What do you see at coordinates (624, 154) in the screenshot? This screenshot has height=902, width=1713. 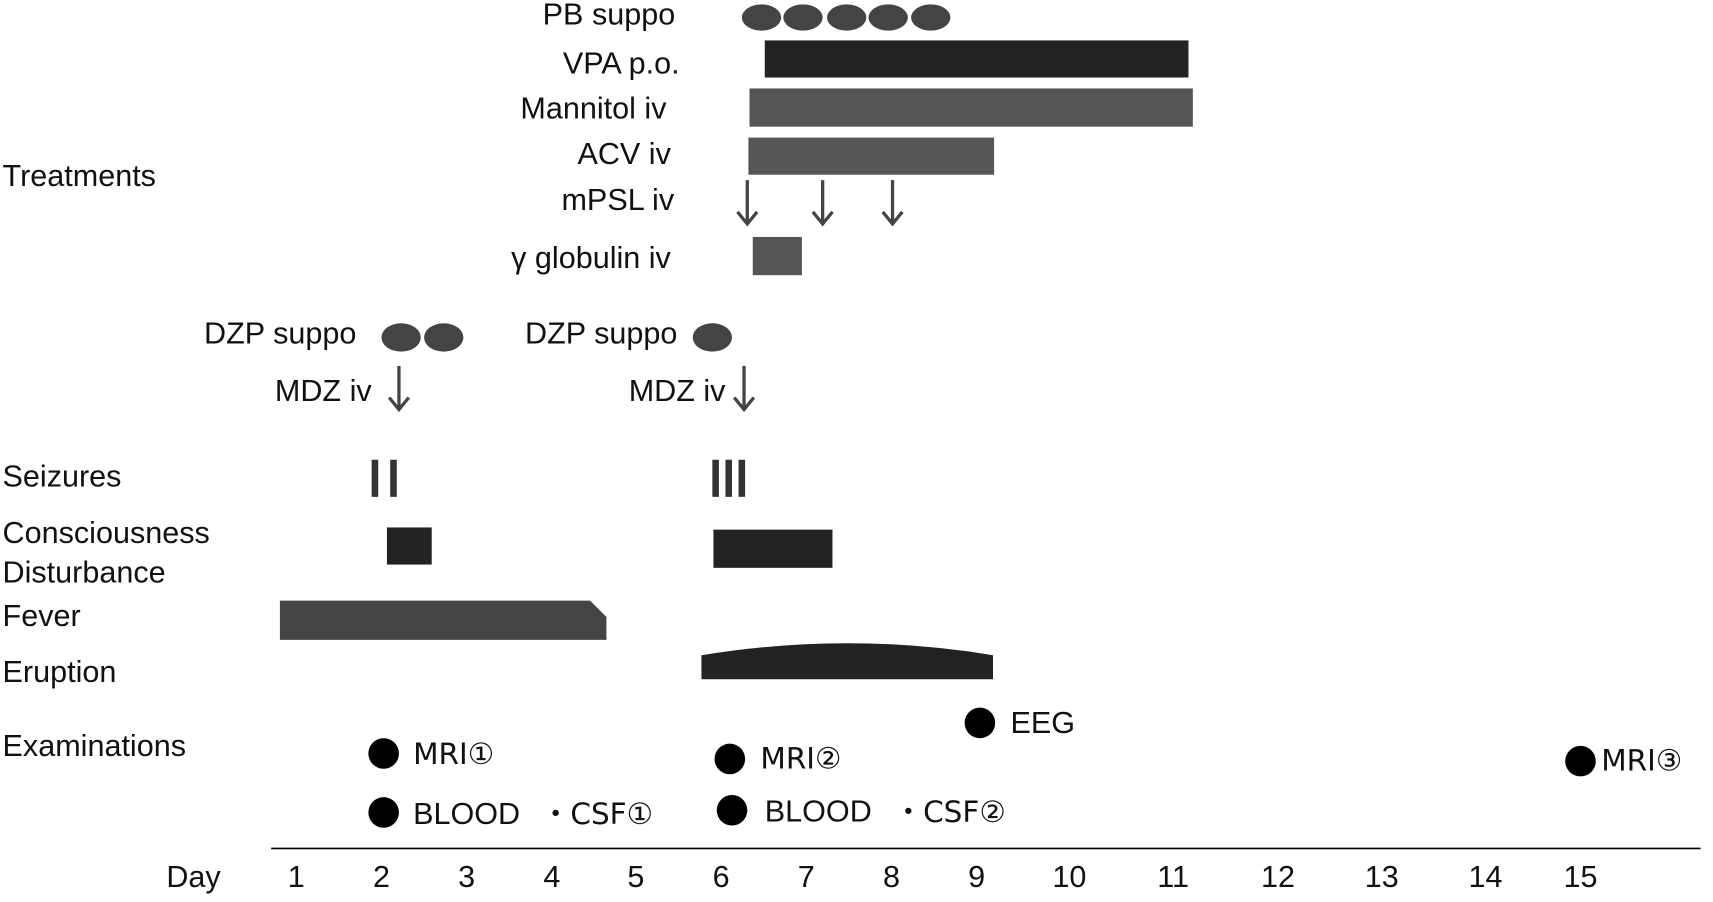 I see `treatment-label: ACV iv` at bounding box center [624, 154].